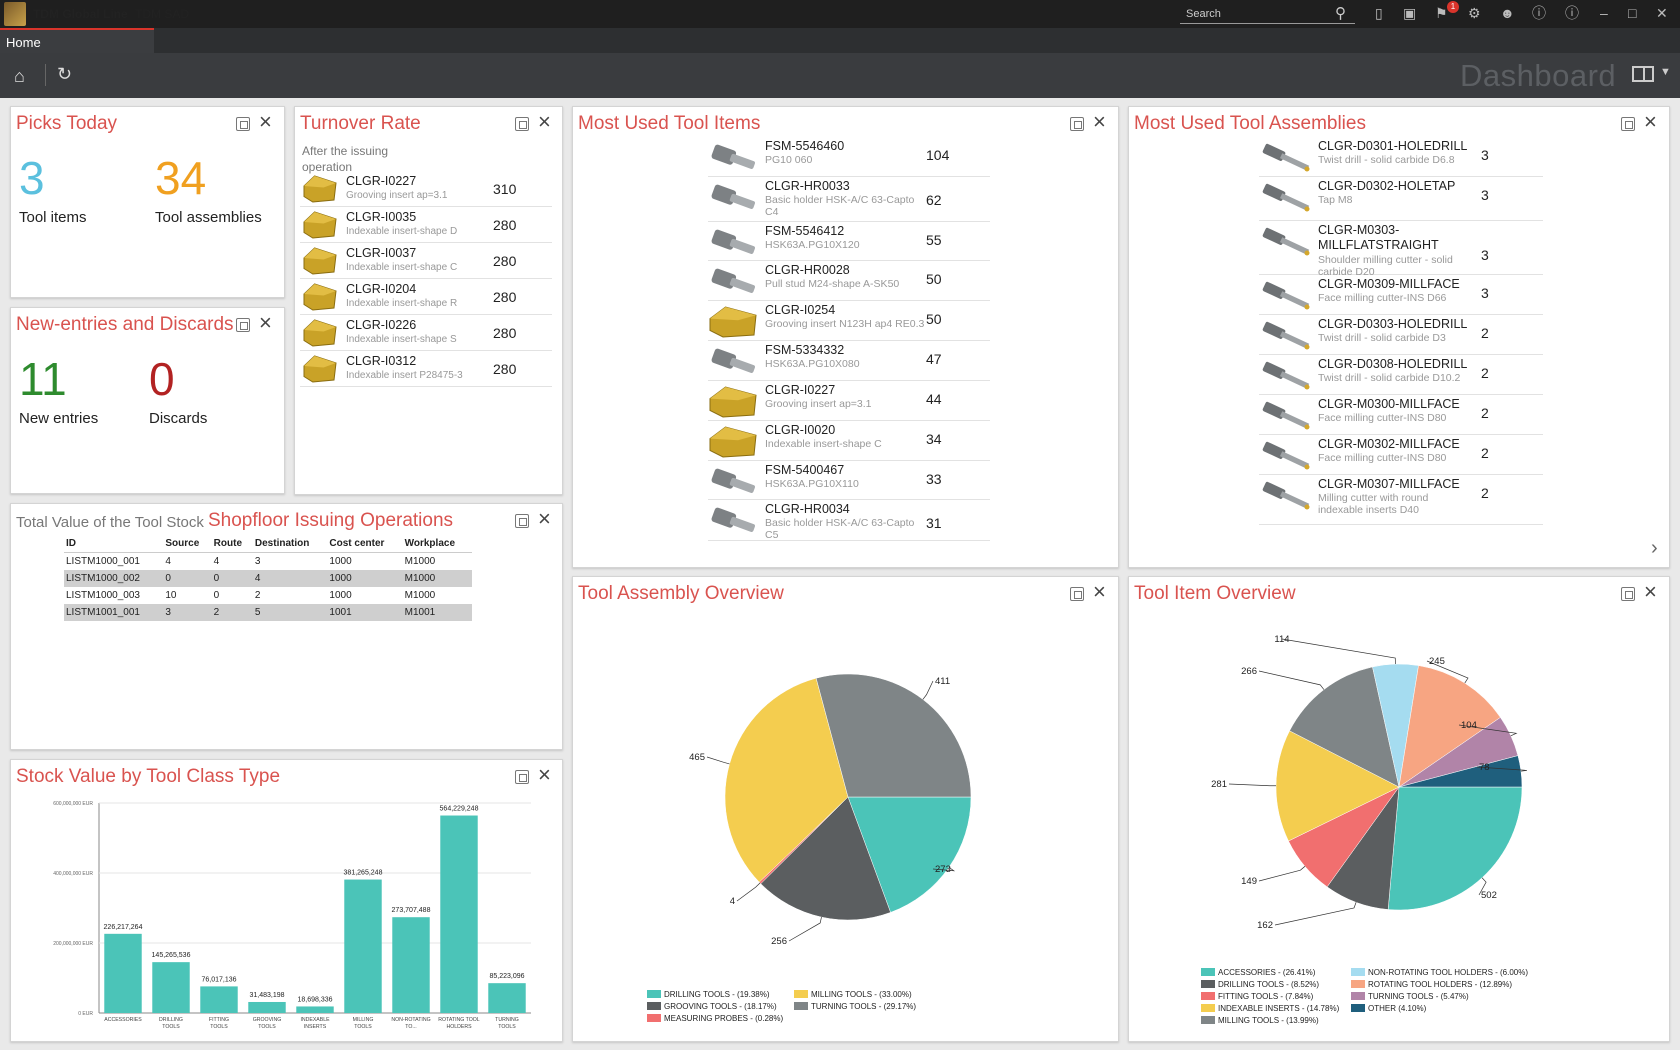 This screenshot has height=1050, width=1680. I want to click on chevron-down-icon: ▼, so click(1665, 72).